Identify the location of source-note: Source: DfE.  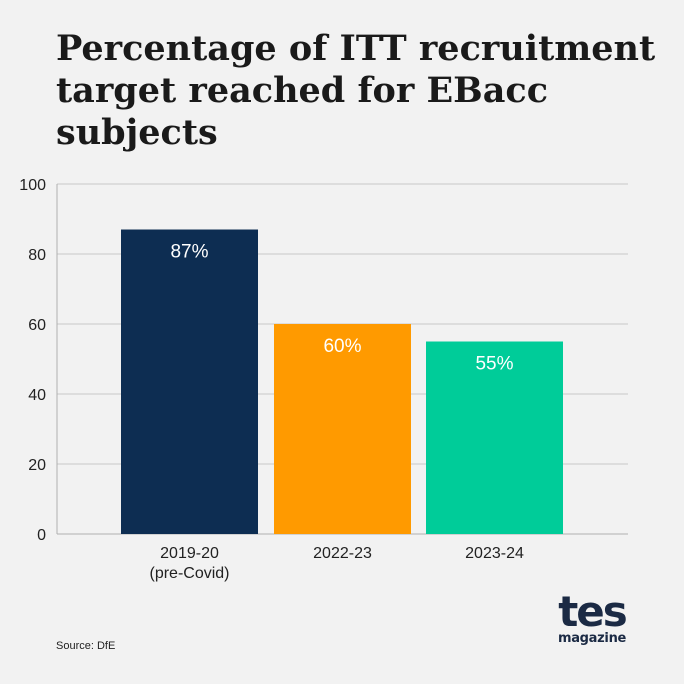
(86, 646).